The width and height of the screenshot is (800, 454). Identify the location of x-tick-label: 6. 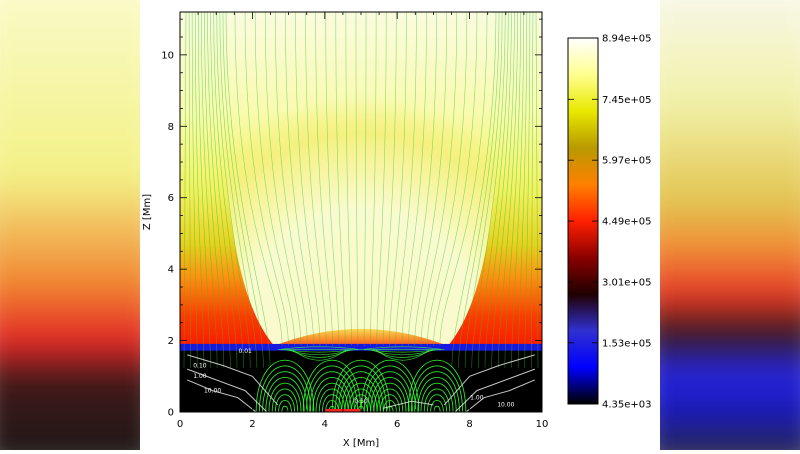
(397, 424).